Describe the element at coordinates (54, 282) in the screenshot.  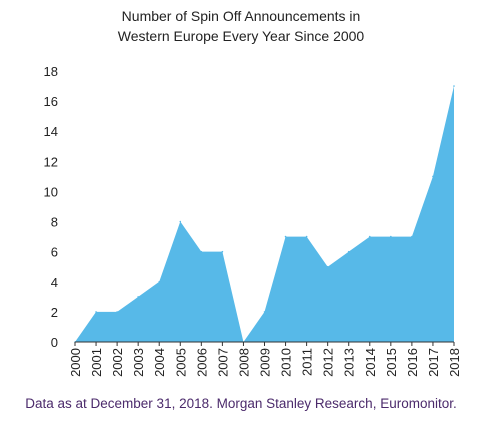
I see `y-tick-label: 4` at that location.